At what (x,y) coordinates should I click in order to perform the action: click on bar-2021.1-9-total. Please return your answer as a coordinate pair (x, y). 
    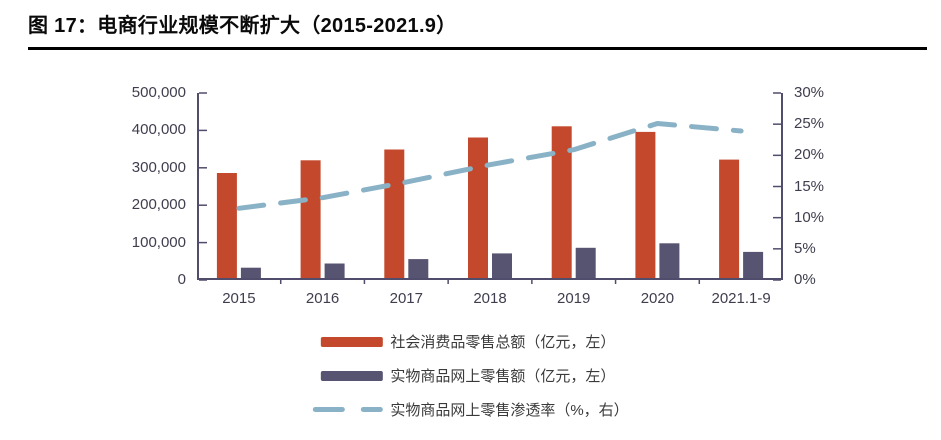
    Looking at the image, I should click on (729, 219).